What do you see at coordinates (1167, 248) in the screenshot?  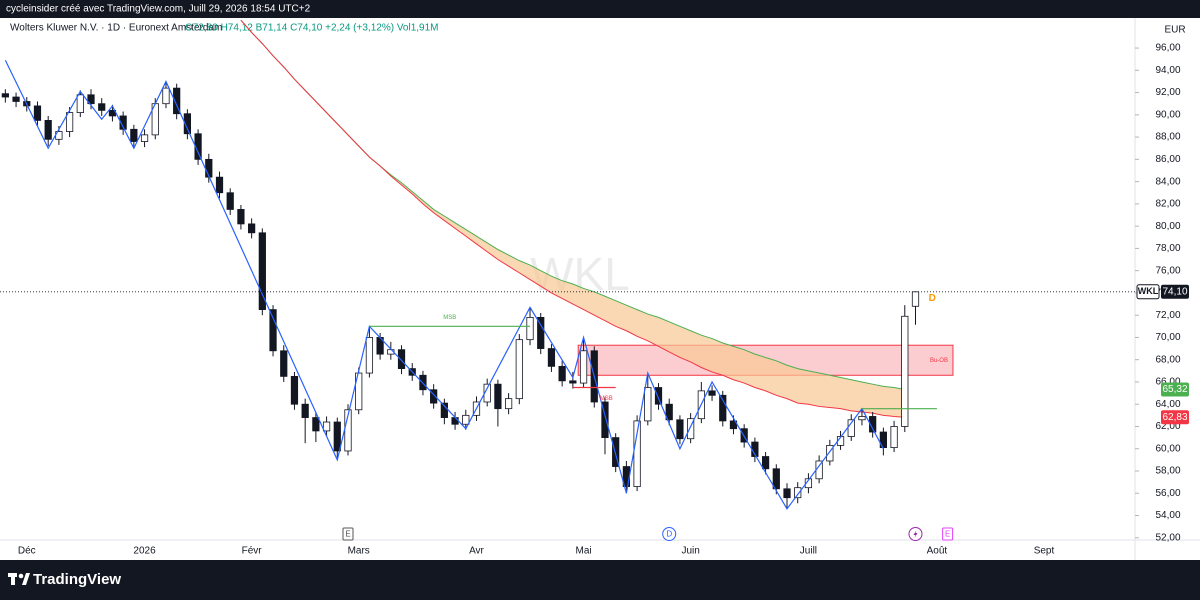 I see `y-tick-label: 78,00` at bounding box center [1167, 248].